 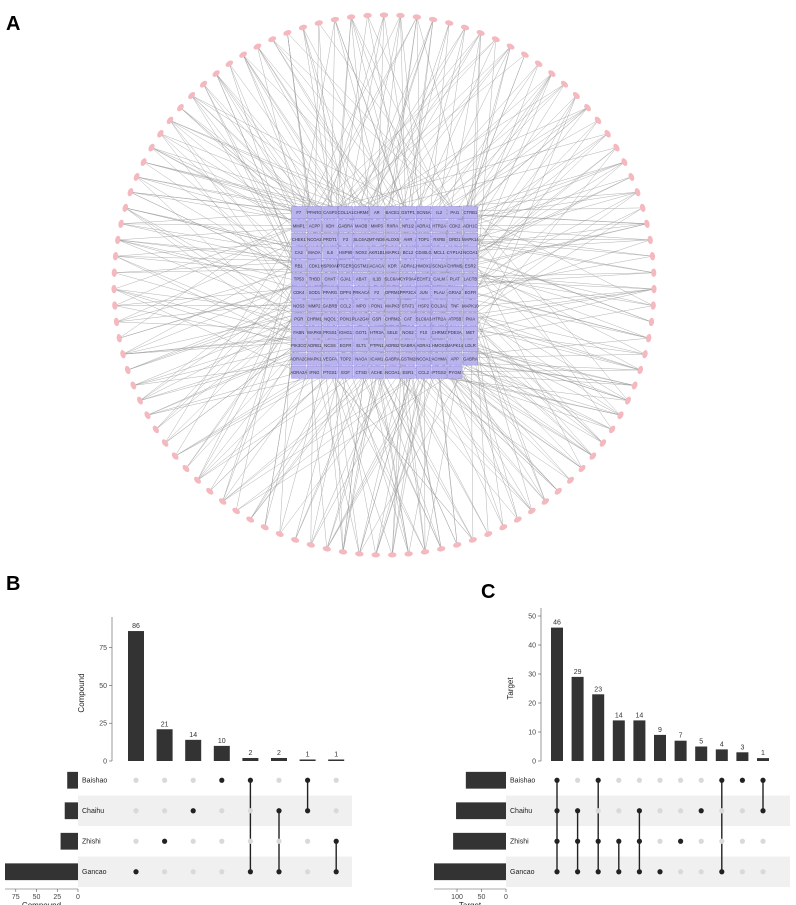 I want to click on intersection-value-label: 86, so click(x=136, y=626).